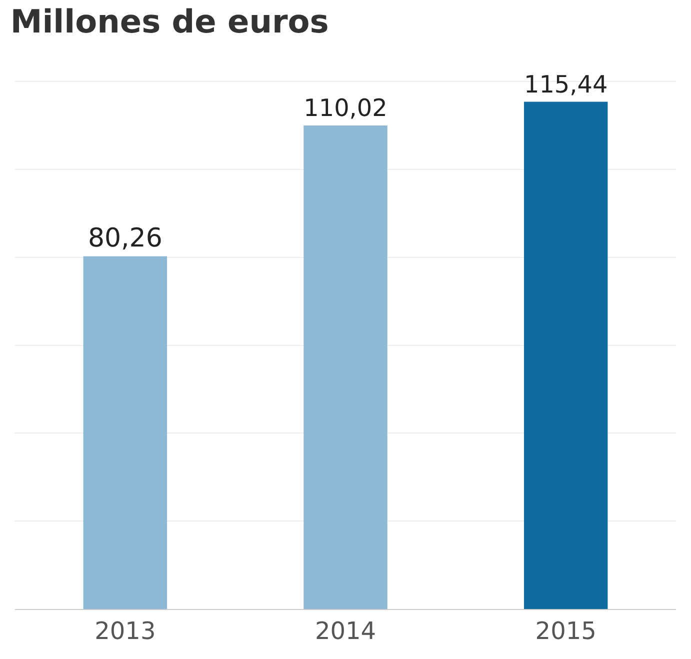 This screenshot has width=691, height=659. What do you see at coordinates (125, 238) in the screenshot?
I see `data-label: 80,26` at bounding box center [125, 238].